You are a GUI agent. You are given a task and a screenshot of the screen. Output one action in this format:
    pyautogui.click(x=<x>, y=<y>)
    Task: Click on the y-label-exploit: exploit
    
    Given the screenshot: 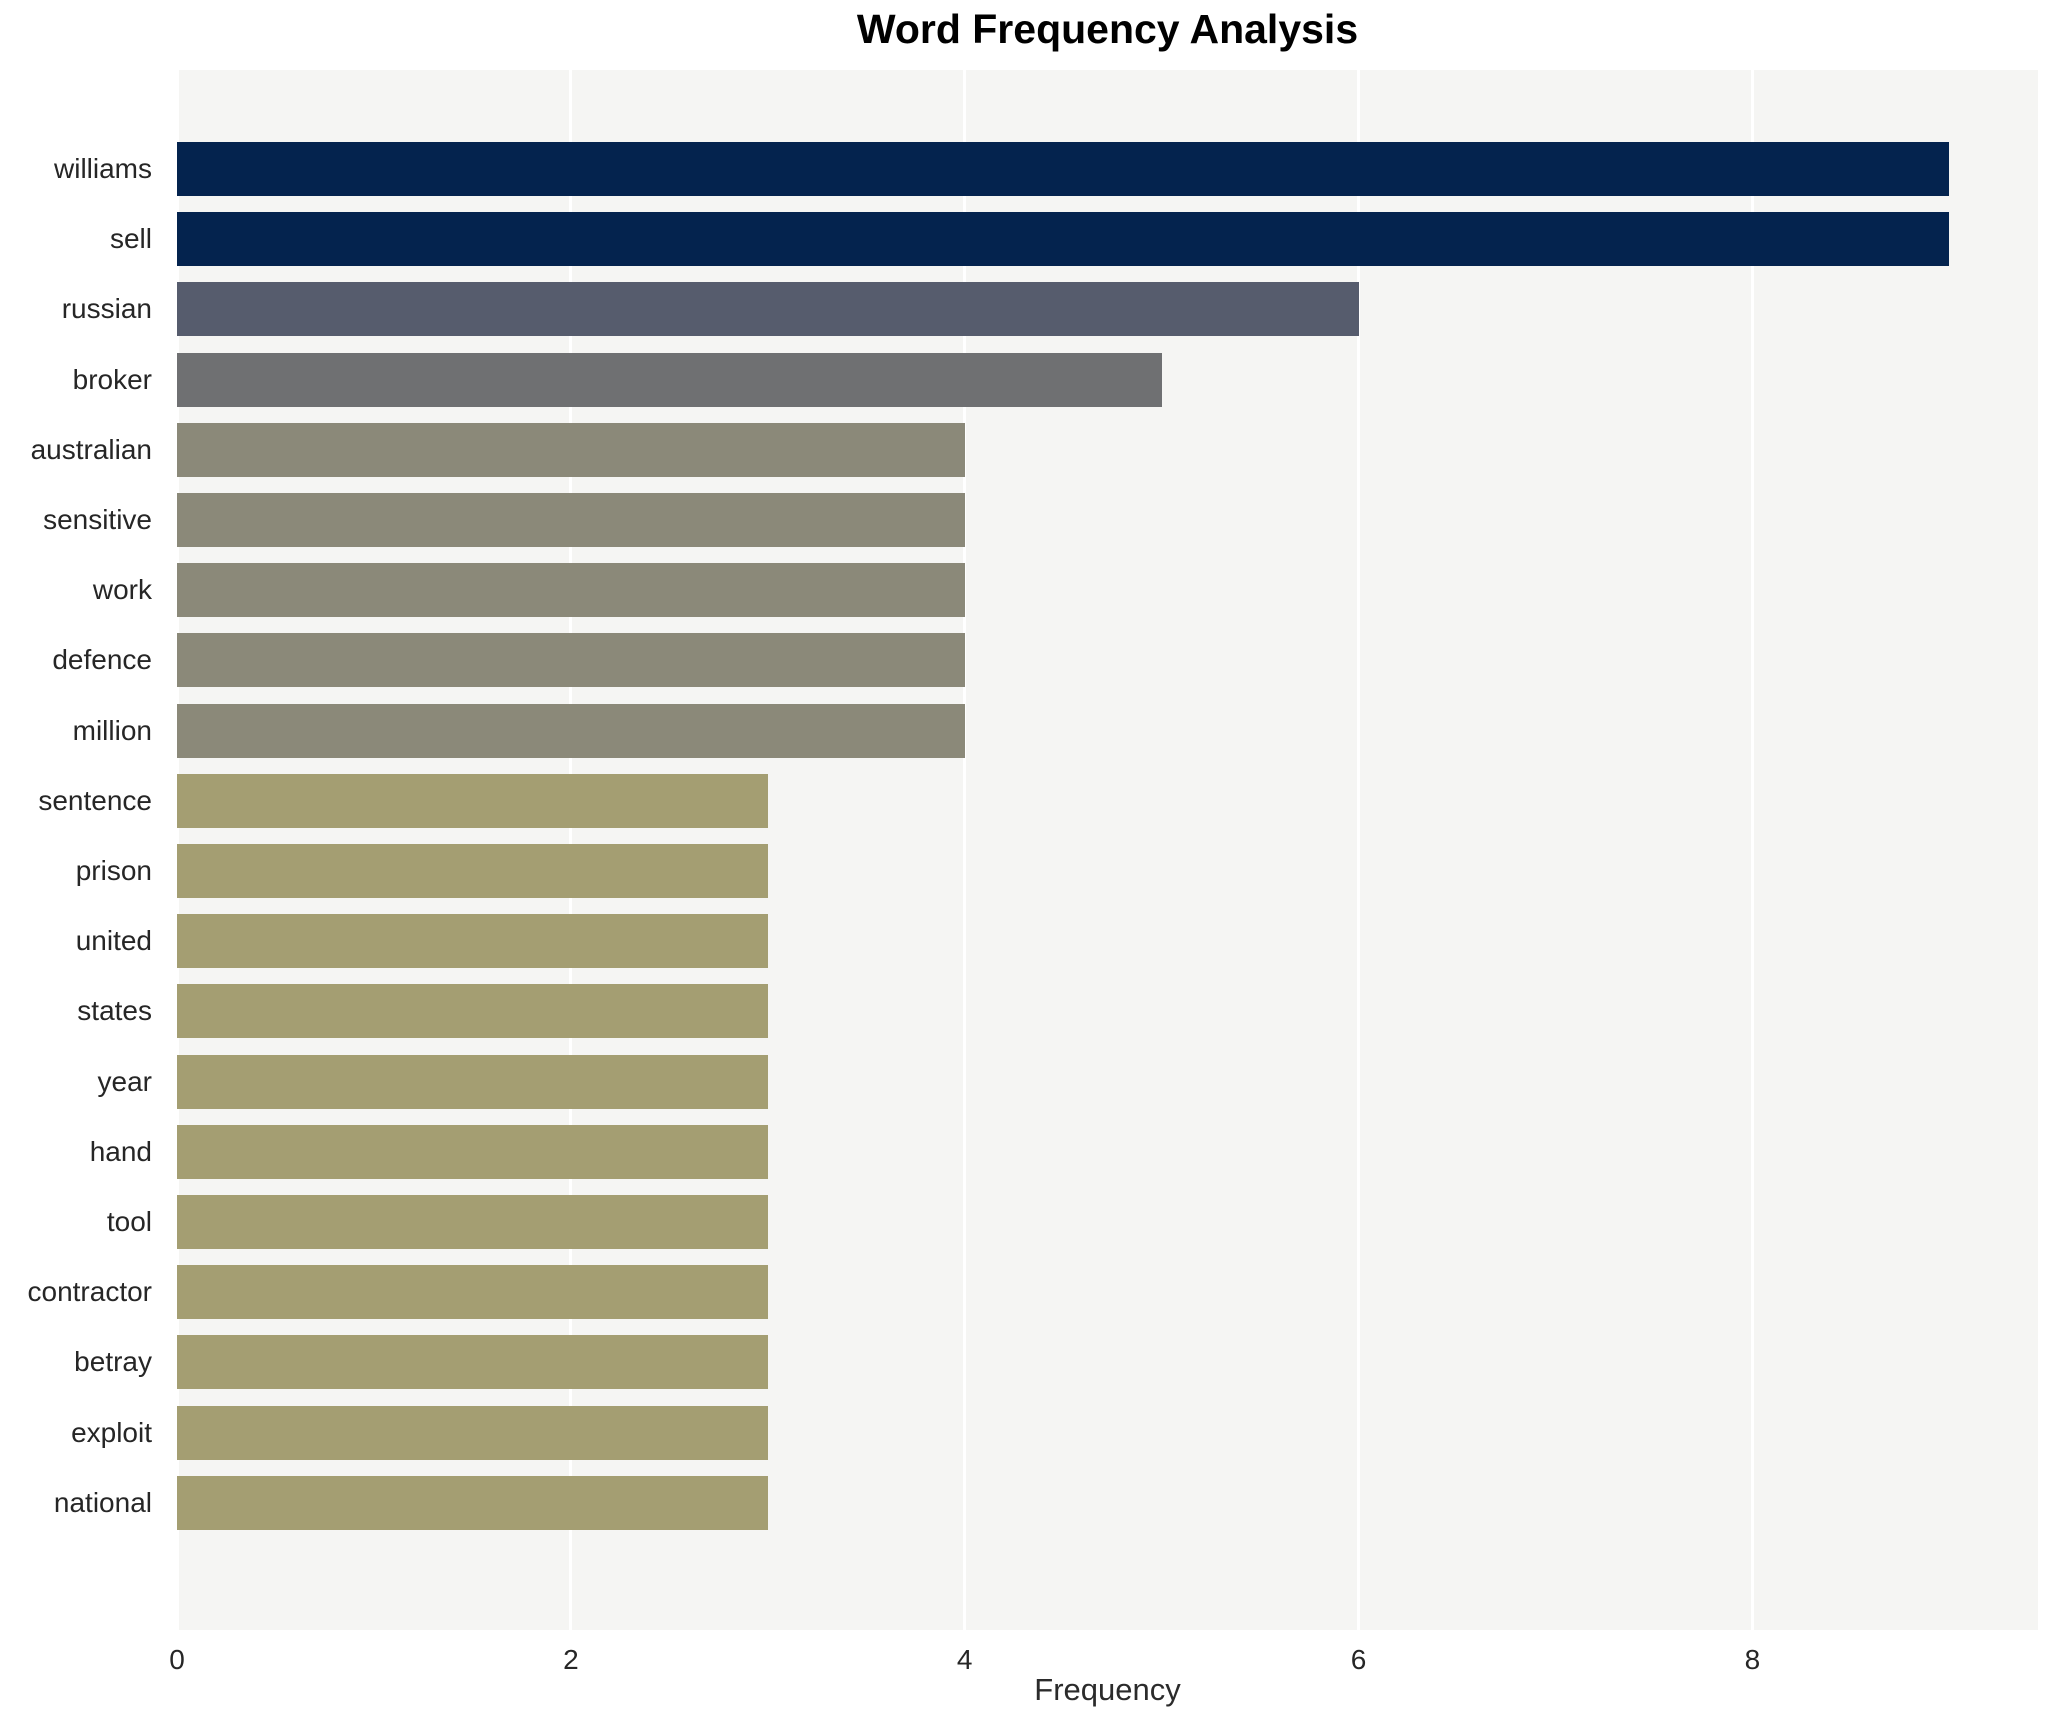 What is the action you would take?
    pyautogui.click(x=111, y=1432)
    